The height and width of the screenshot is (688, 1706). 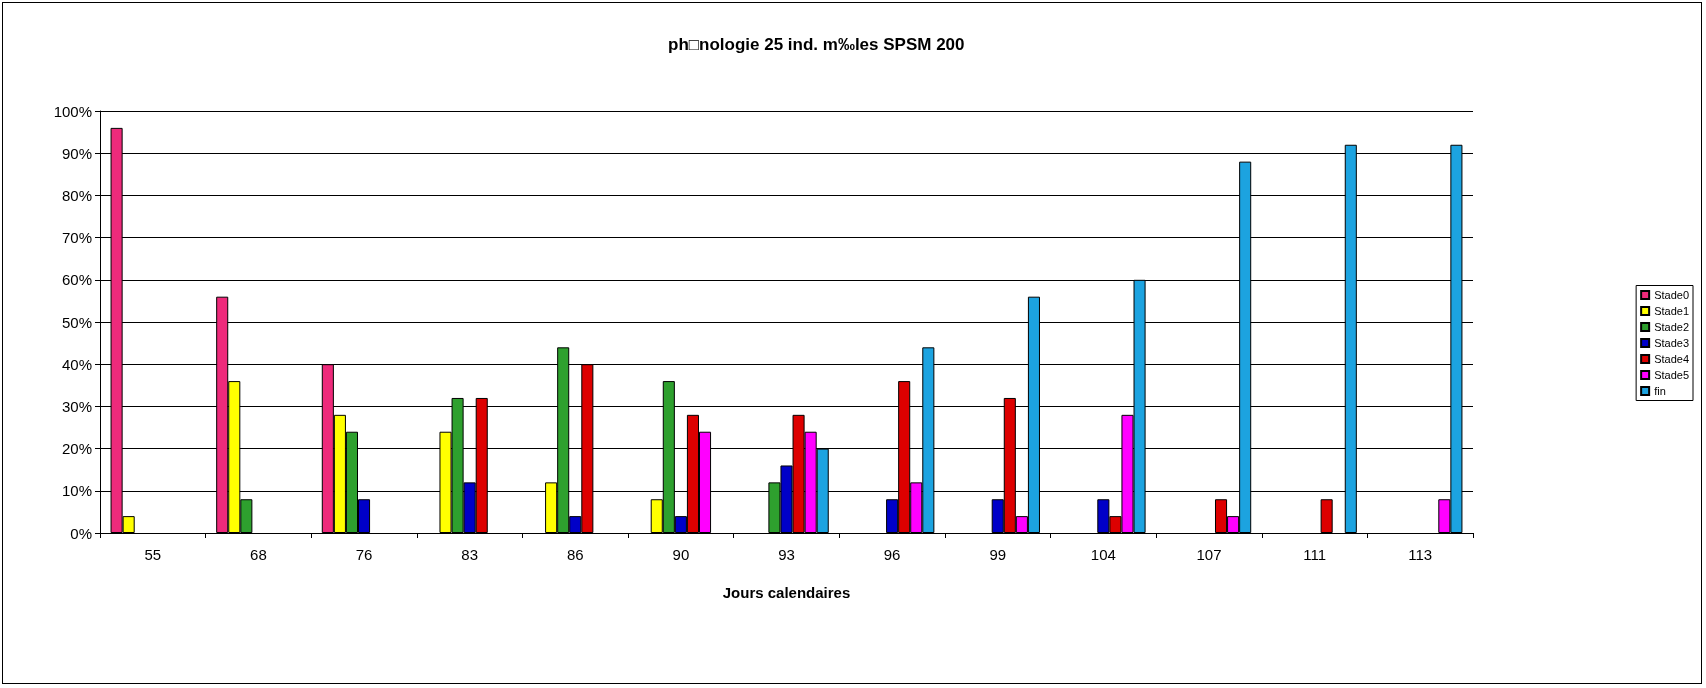 I want to click on x-tick-label: 99, so click(x=998, y=554).